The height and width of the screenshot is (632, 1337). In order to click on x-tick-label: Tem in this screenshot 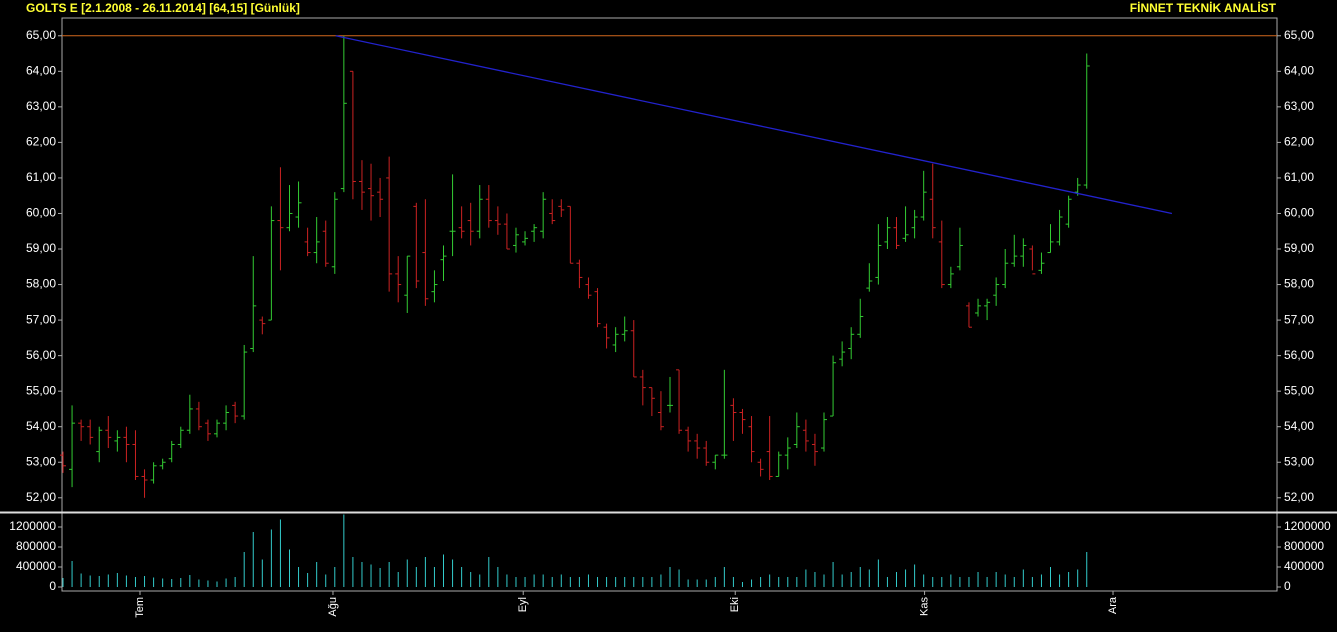, I will do `click(140, 607)`.